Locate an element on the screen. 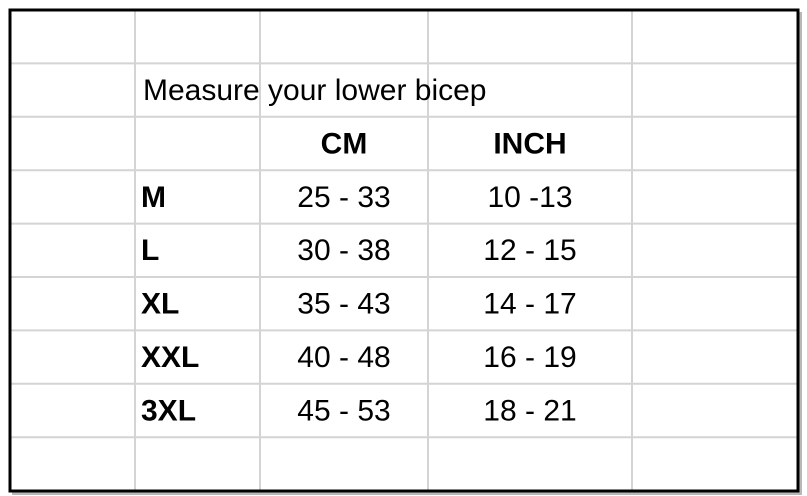  table-title: Measure your lower bicep is located at coordinates (315, 90).